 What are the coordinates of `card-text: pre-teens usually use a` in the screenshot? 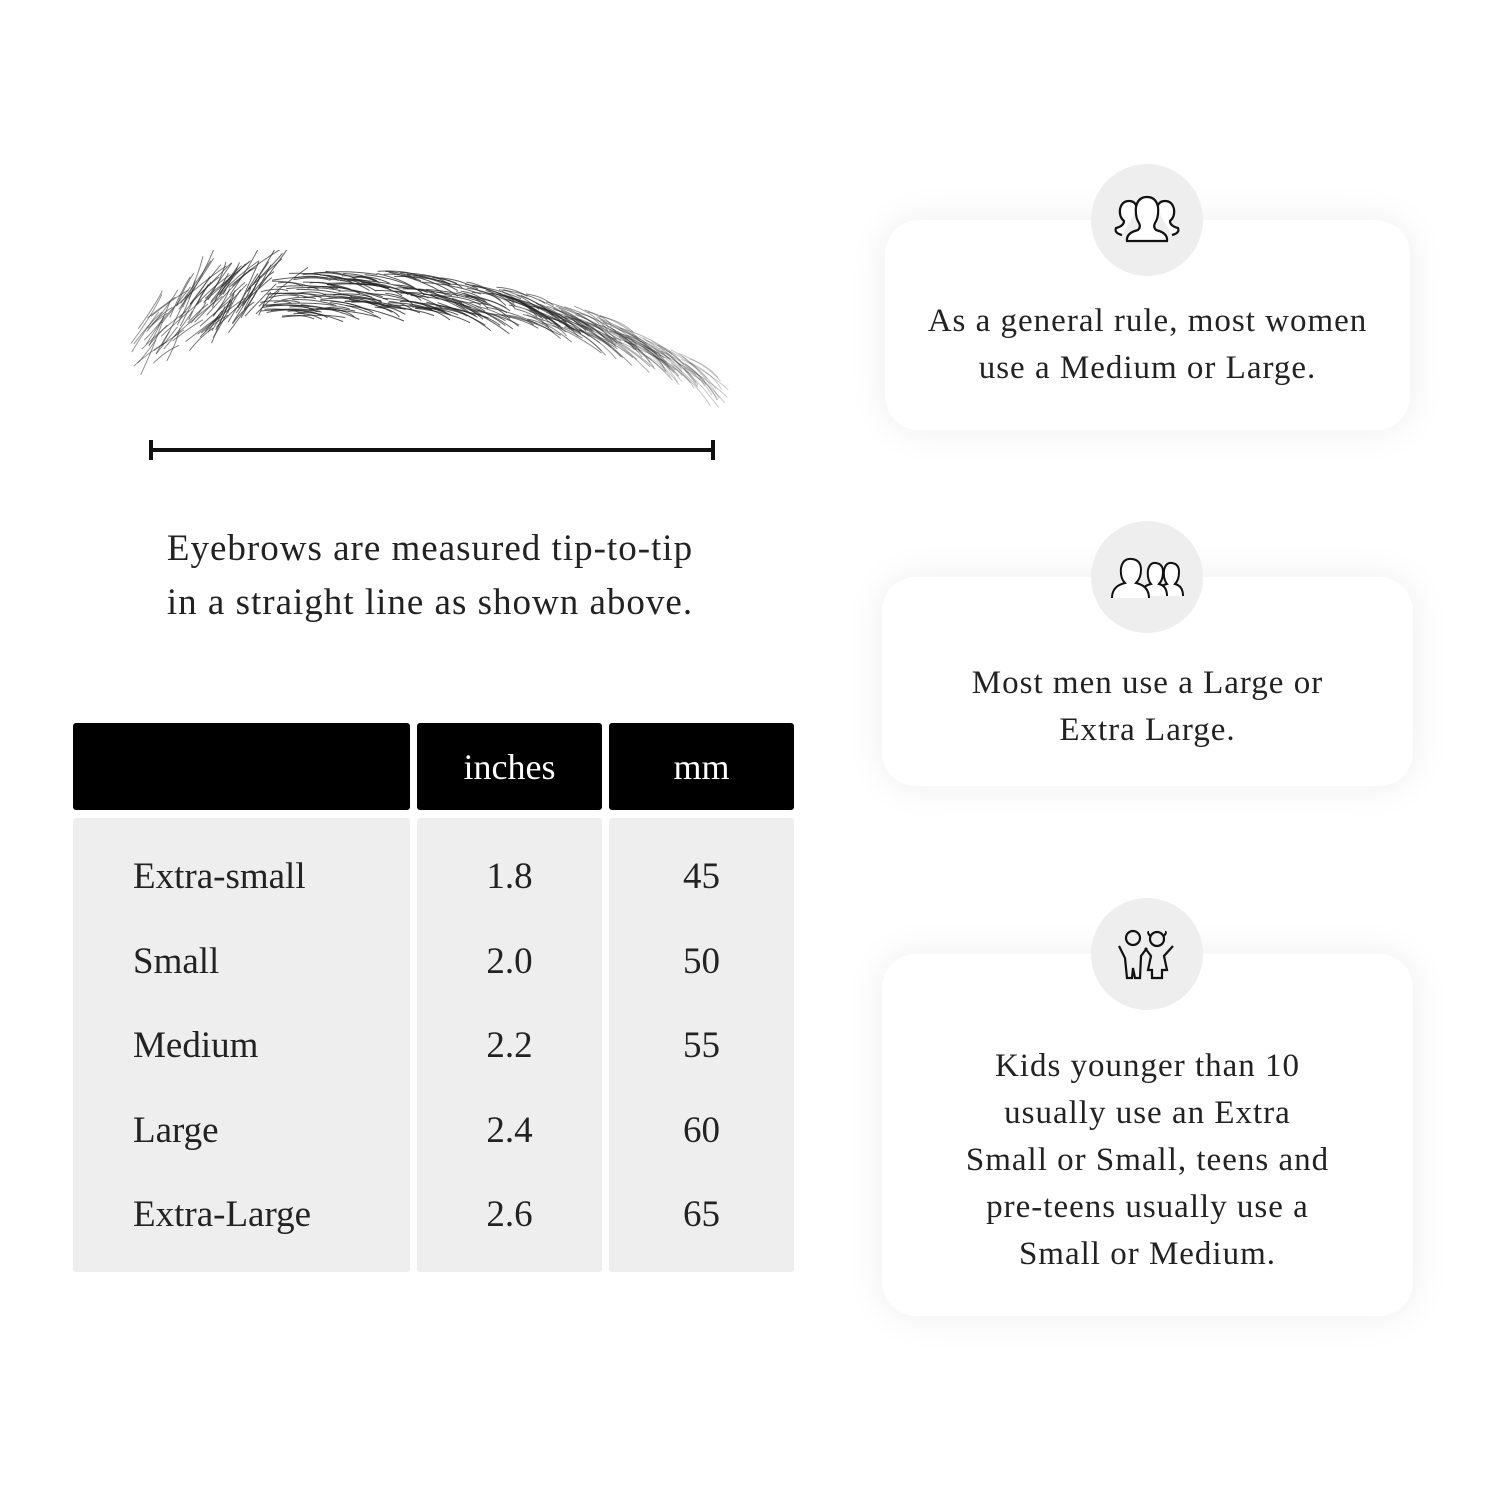 It's located at (1147, 1206).